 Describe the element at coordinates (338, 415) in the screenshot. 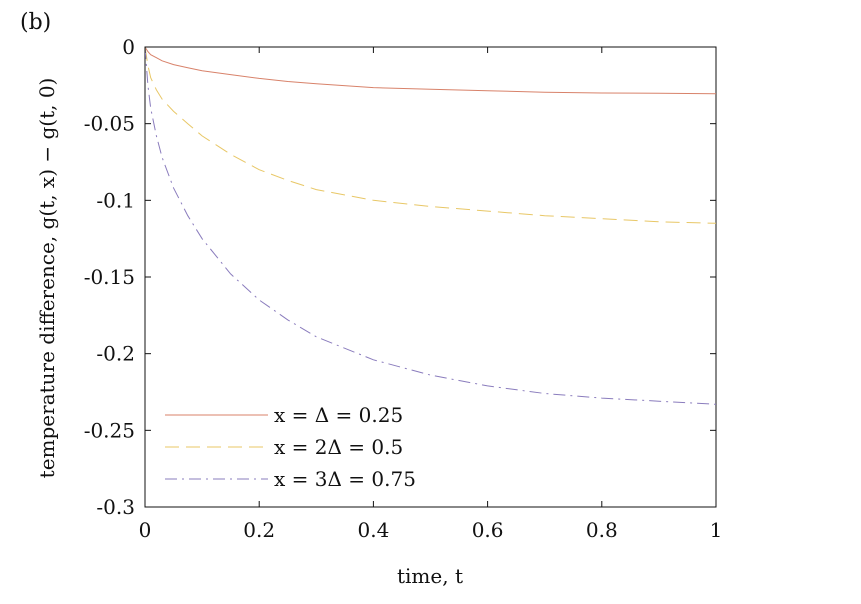

I see `legend-label-1: x = Δ = 0.25` at that location.